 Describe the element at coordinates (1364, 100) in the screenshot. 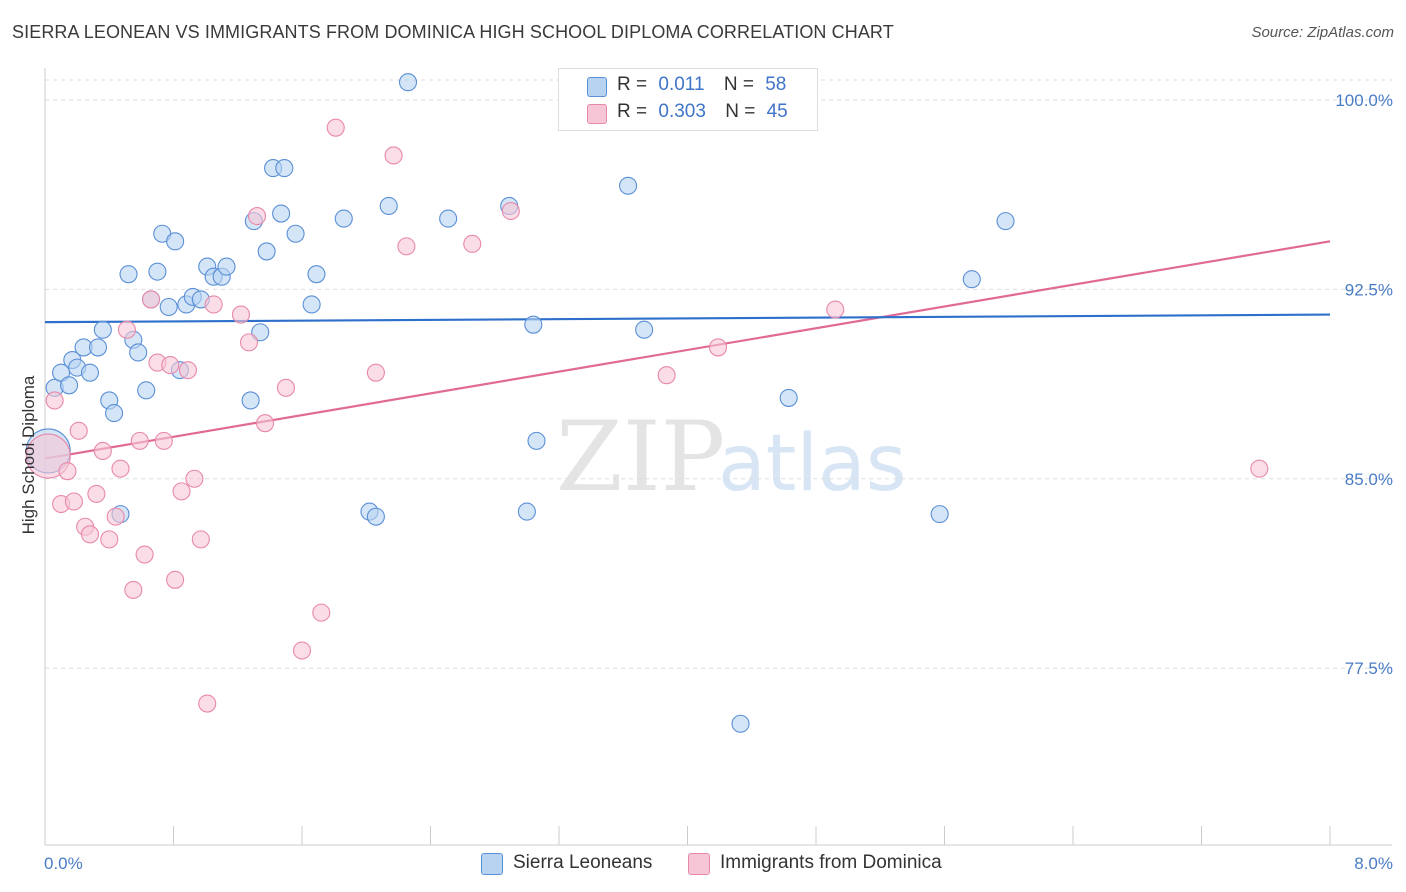

I see `y-tick-label: 100.0%` at that location.